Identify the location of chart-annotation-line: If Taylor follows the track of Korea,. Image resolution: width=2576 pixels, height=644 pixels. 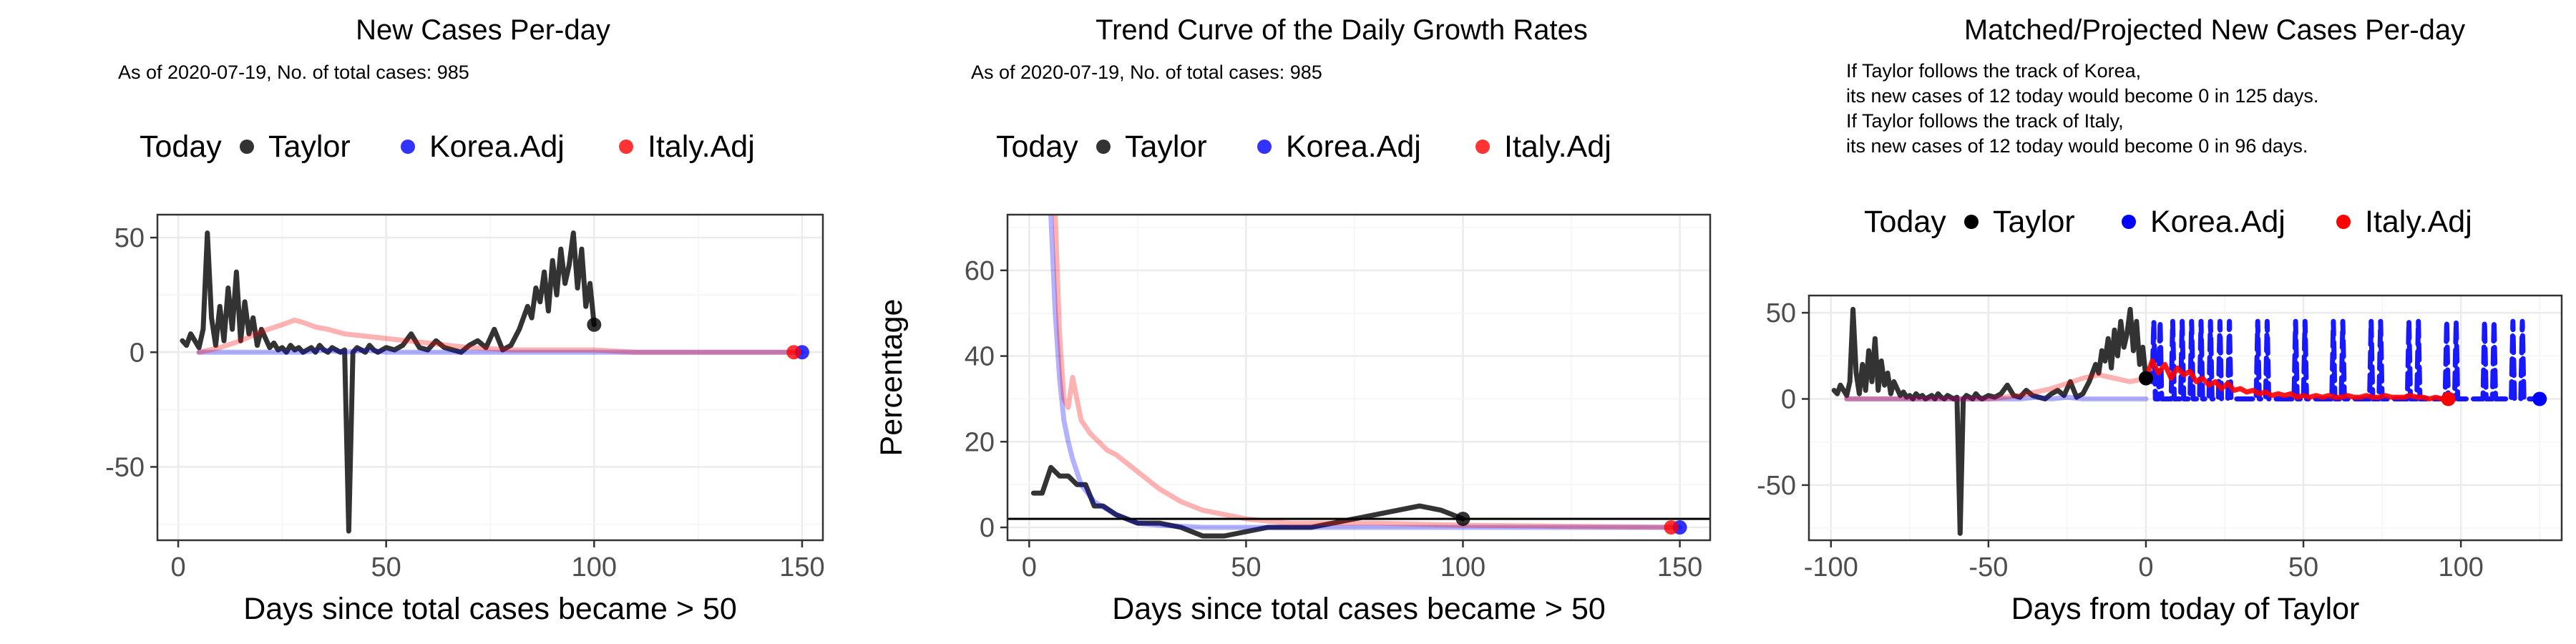
(1993, 71).